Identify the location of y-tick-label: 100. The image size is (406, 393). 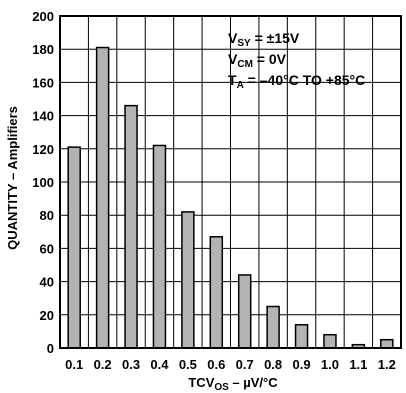
(43, 182).